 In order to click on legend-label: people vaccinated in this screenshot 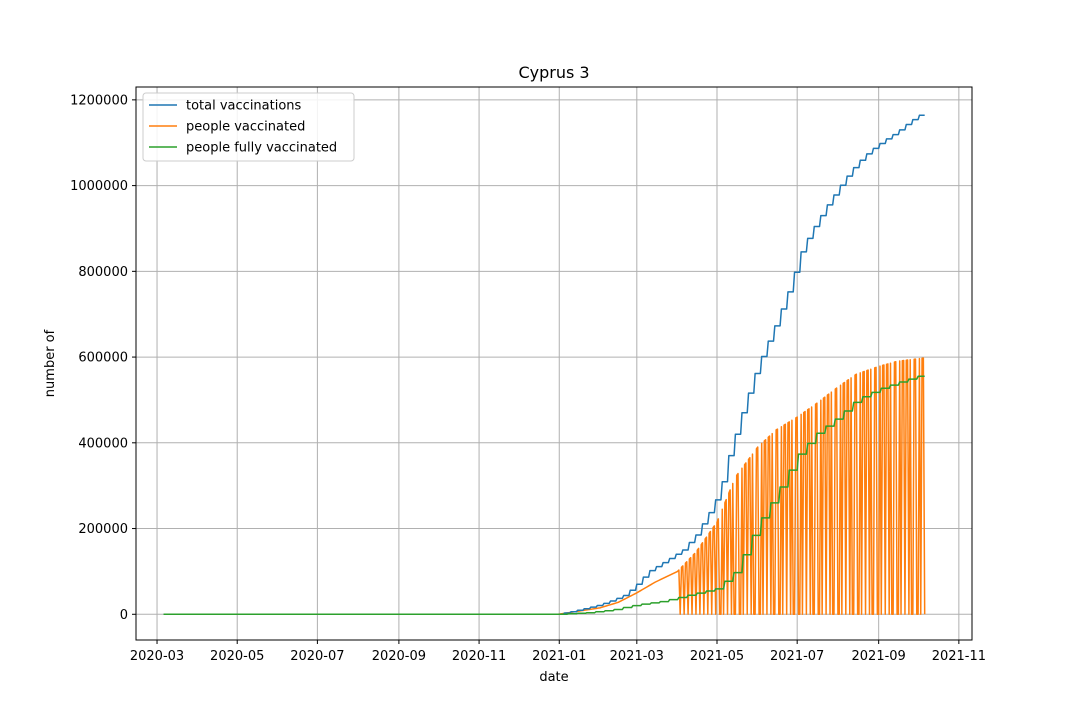, I will do `click(245, 127)`.